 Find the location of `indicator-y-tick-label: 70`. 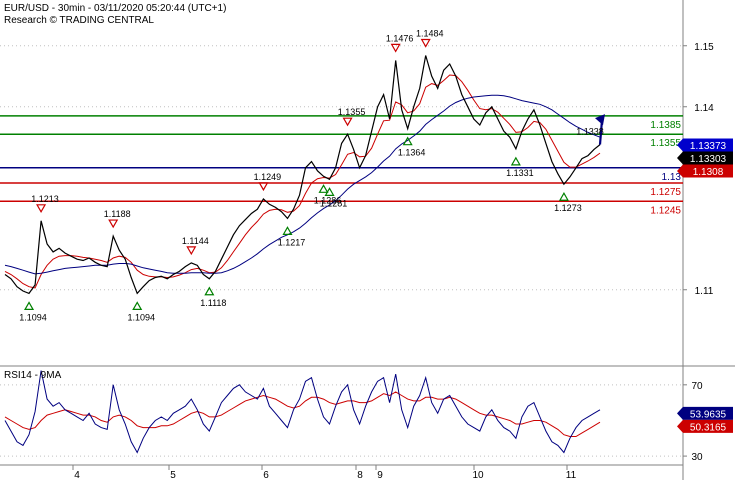

indicator-y-tick-label: 70 is located at coordinates (697, 386).